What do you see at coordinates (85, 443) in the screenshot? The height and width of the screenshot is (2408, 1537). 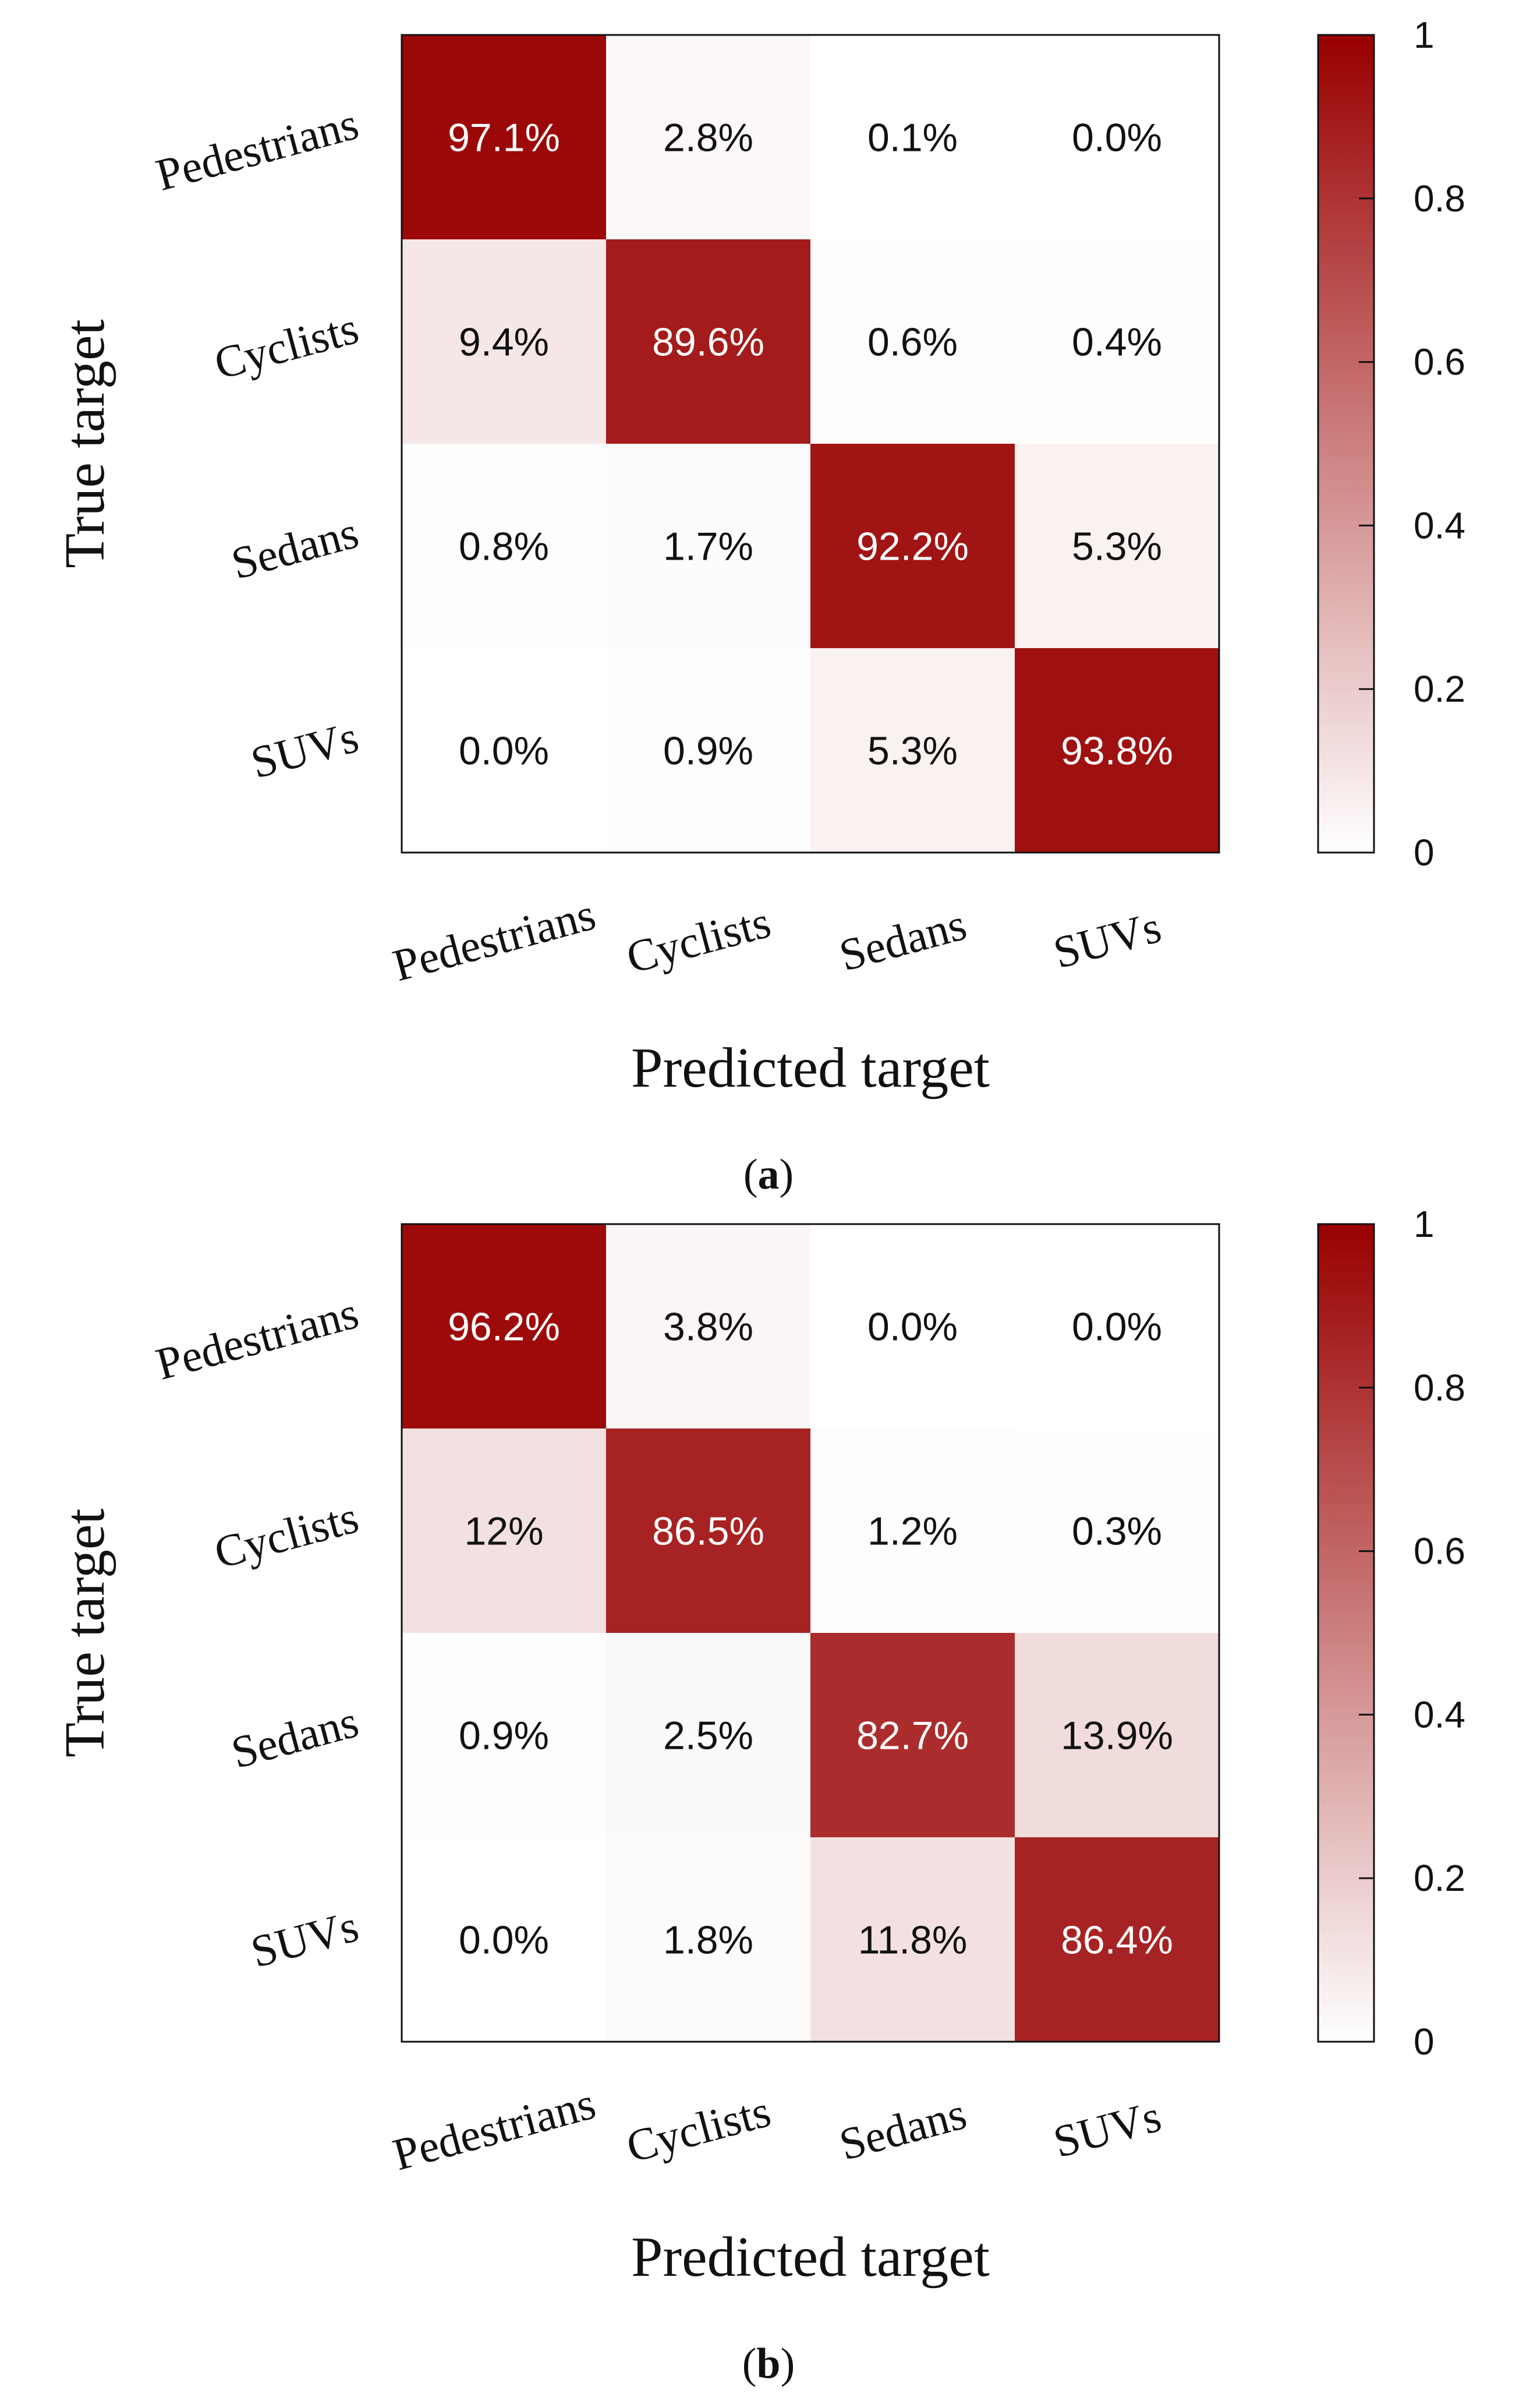 I see `y-axis-title: True target` at bounding box center [85, 443].